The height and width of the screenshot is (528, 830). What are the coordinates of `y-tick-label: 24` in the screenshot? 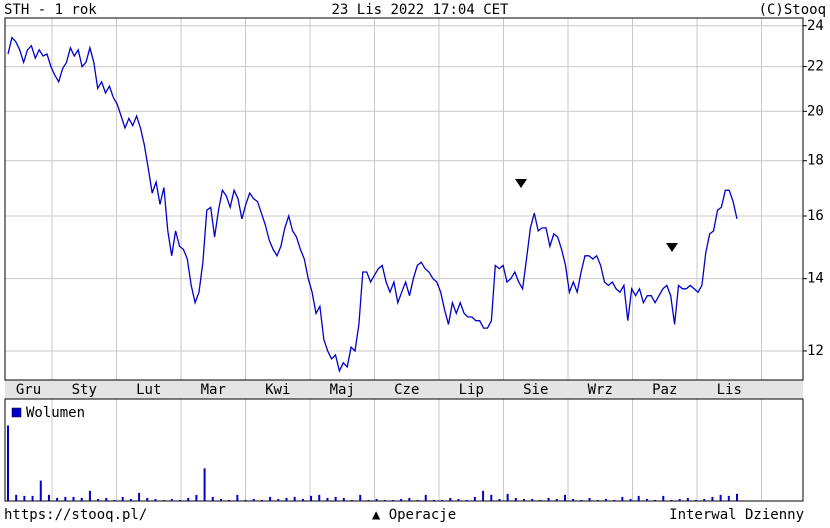 It's located at (815, 26).